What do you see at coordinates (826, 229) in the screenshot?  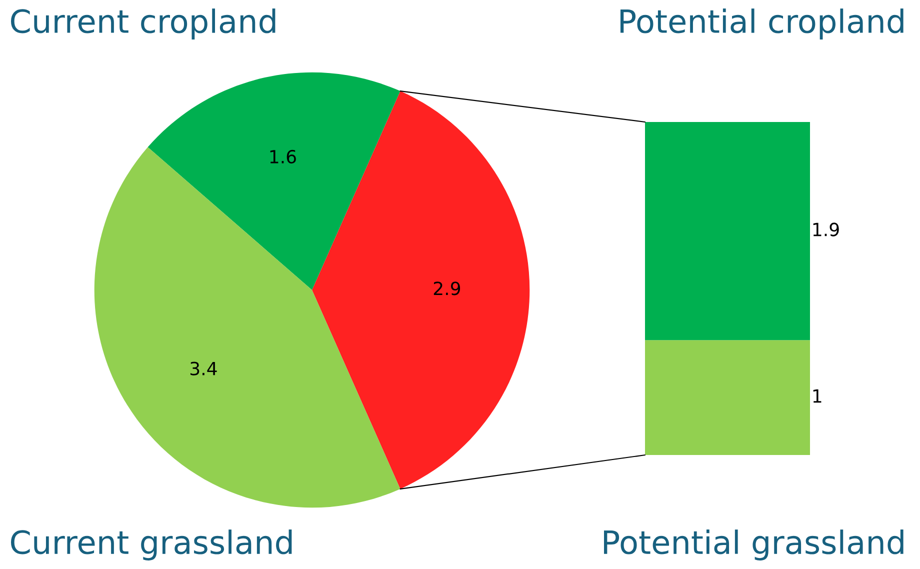 I see `data-label: 1.9` at bounding box center [826, 229].